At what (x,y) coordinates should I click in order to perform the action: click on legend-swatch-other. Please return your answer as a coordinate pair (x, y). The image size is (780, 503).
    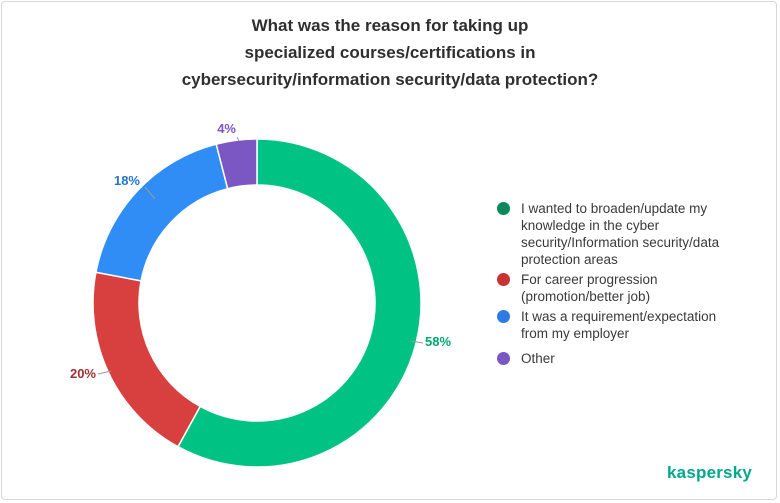
    Looking at the image, I should click on (503, 358).